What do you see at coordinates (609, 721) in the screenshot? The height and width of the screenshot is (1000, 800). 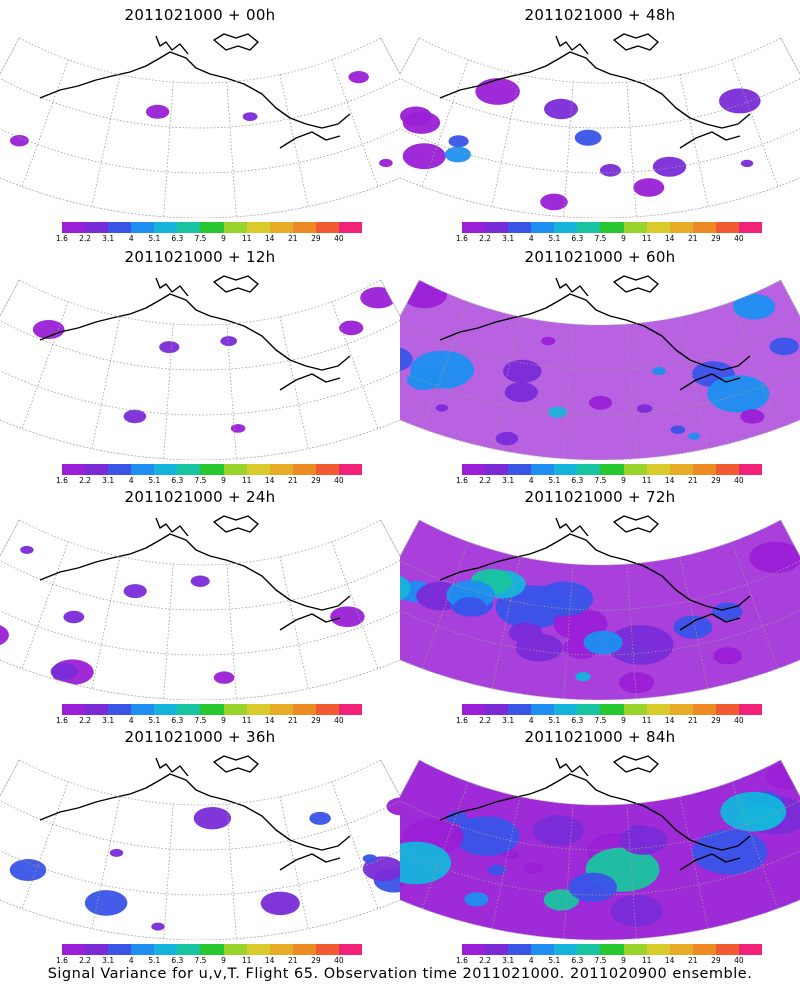 I see `colorbar-labels: 1.6 2.2 3.1 4 5.1 6.3 7.5 9 11 14 21 29 40` at bounding box center [609, 721].